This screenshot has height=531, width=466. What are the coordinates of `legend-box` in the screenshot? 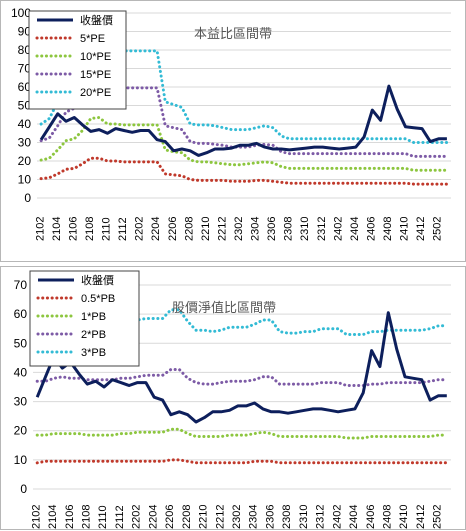 It's located at (84, 318).